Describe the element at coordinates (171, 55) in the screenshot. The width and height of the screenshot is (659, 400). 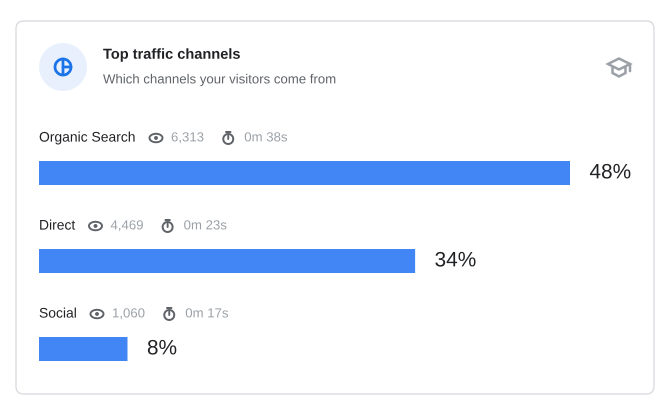
I see `chart-title: Top traffic channels` at that location.